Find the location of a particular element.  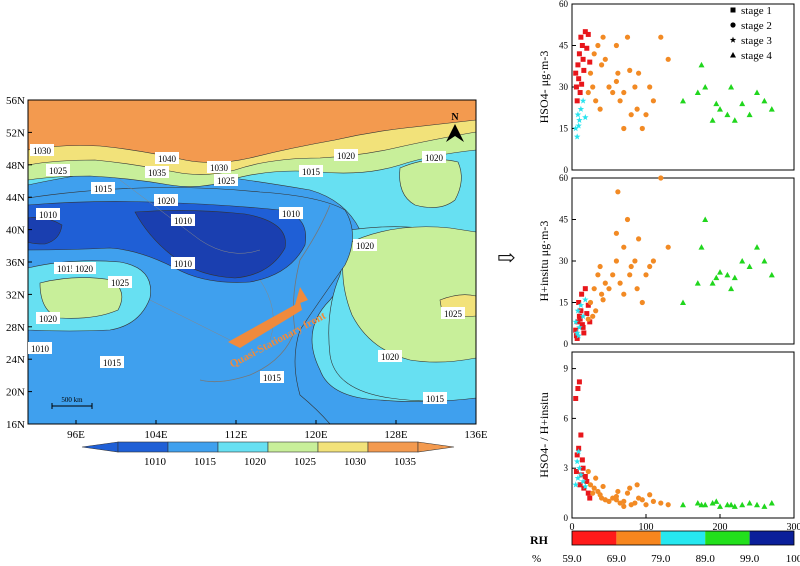

colorbar-tick-label: 1015 is located at coordinates (205, 462).